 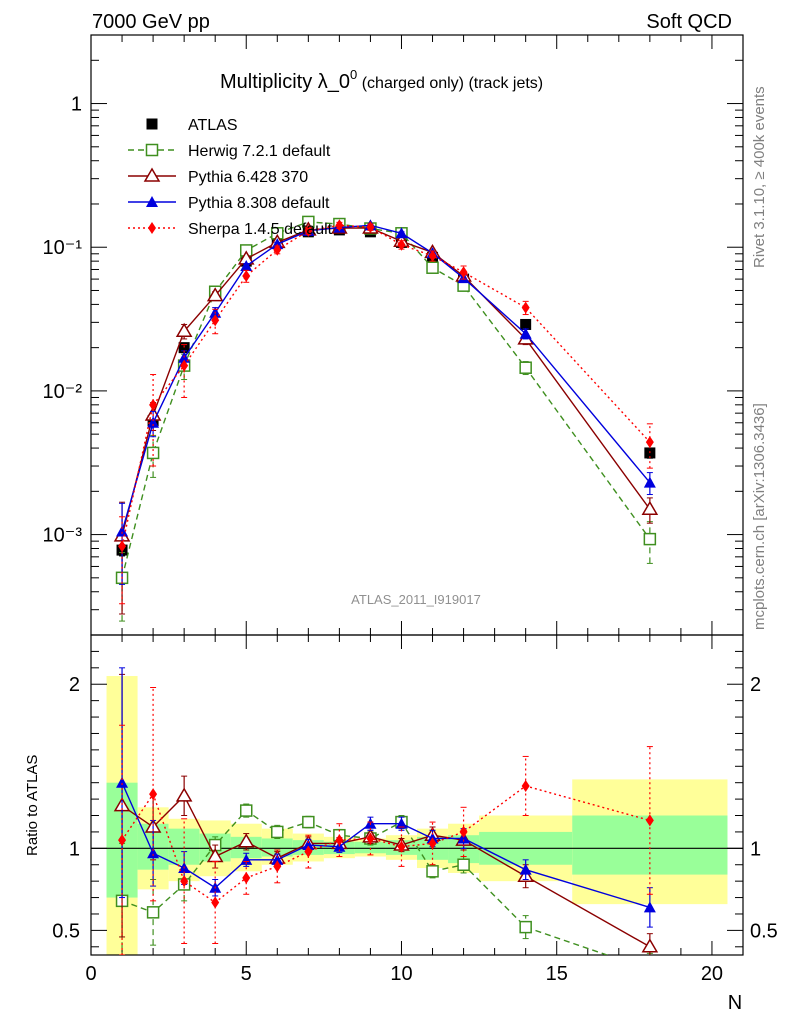 What do you see at coordinates (248, 177) in the screenshot?
I see `legend-label: Pythia 6.428 370` at bounding box center [248, 177].